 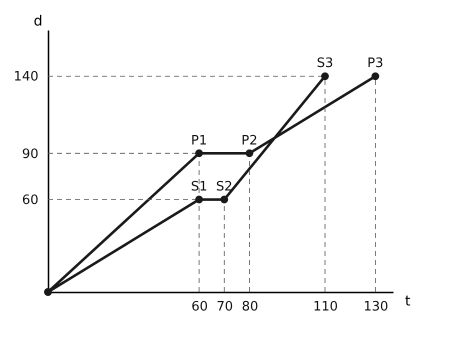 What do you see at coordinates (224, 187) in the screenshot?
I see `annotation: S2` at bounding box center [224, 187].